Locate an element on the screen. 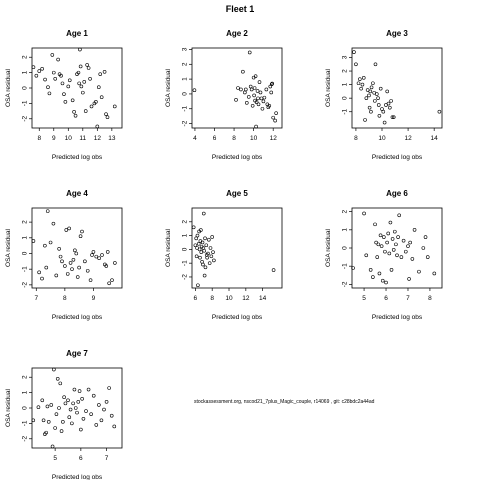  x-tick-label: 11 is located at coordinates (82, 138).